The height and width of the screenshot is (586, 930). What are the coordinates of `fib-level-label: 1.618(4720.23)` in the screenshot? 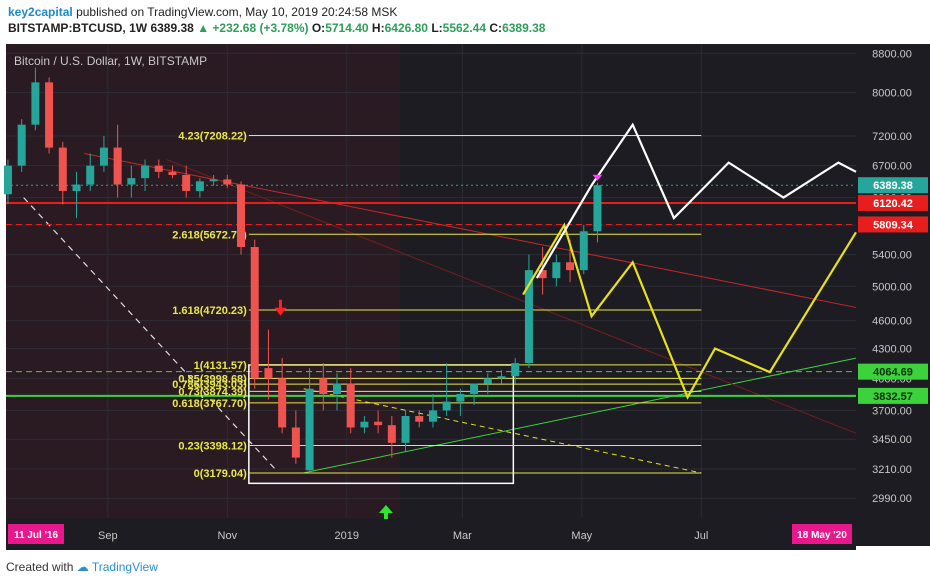 It's located at (209, 311).